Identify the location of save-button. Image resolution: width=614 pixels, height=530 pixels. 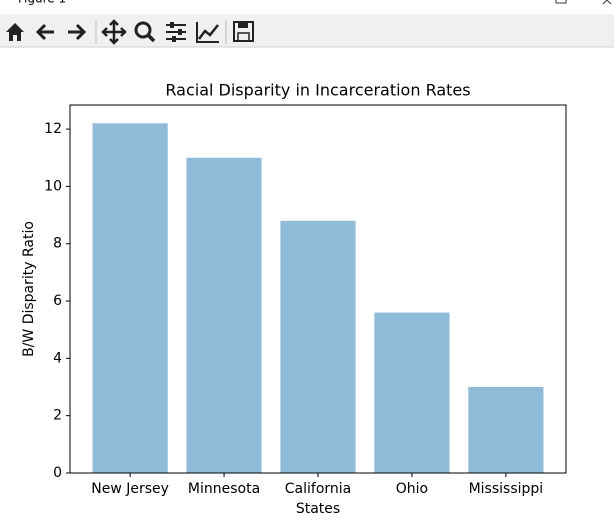
(243, 31).